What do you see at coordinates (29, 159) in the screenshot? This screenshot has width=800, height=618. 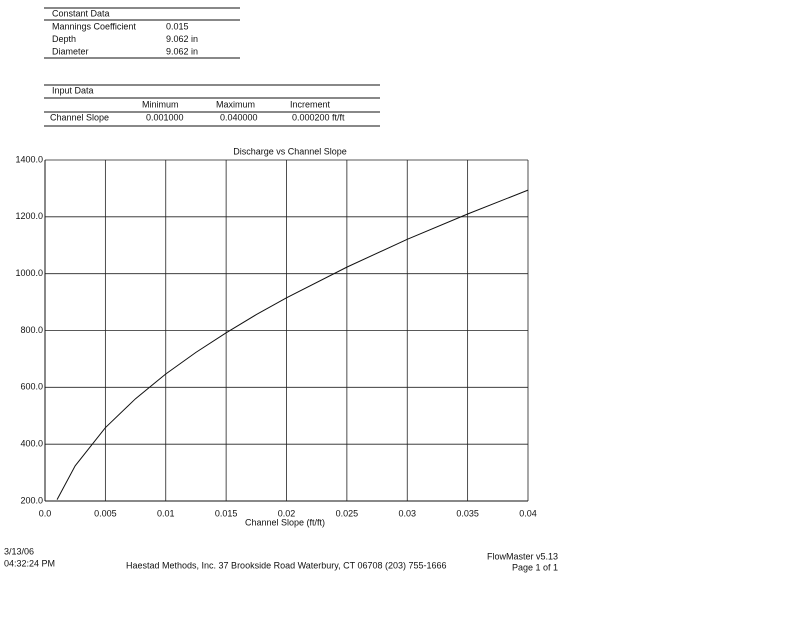 I see `y-tick-label: 1400.0` at bounding box center [29, 159].